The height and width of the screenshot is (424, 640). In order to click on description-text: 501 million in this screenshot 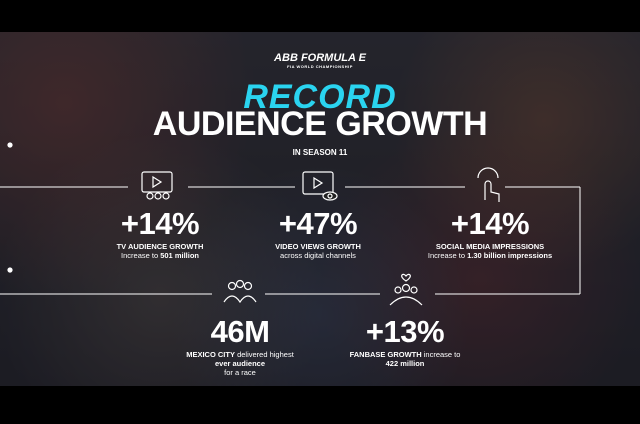, I will do `click(179, 255)`.